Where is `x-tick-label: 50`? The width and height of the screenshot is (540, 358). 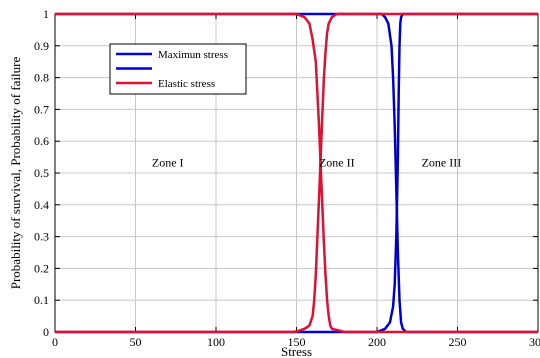
x-tick-label: 50 is located at coordinates (136, 342).